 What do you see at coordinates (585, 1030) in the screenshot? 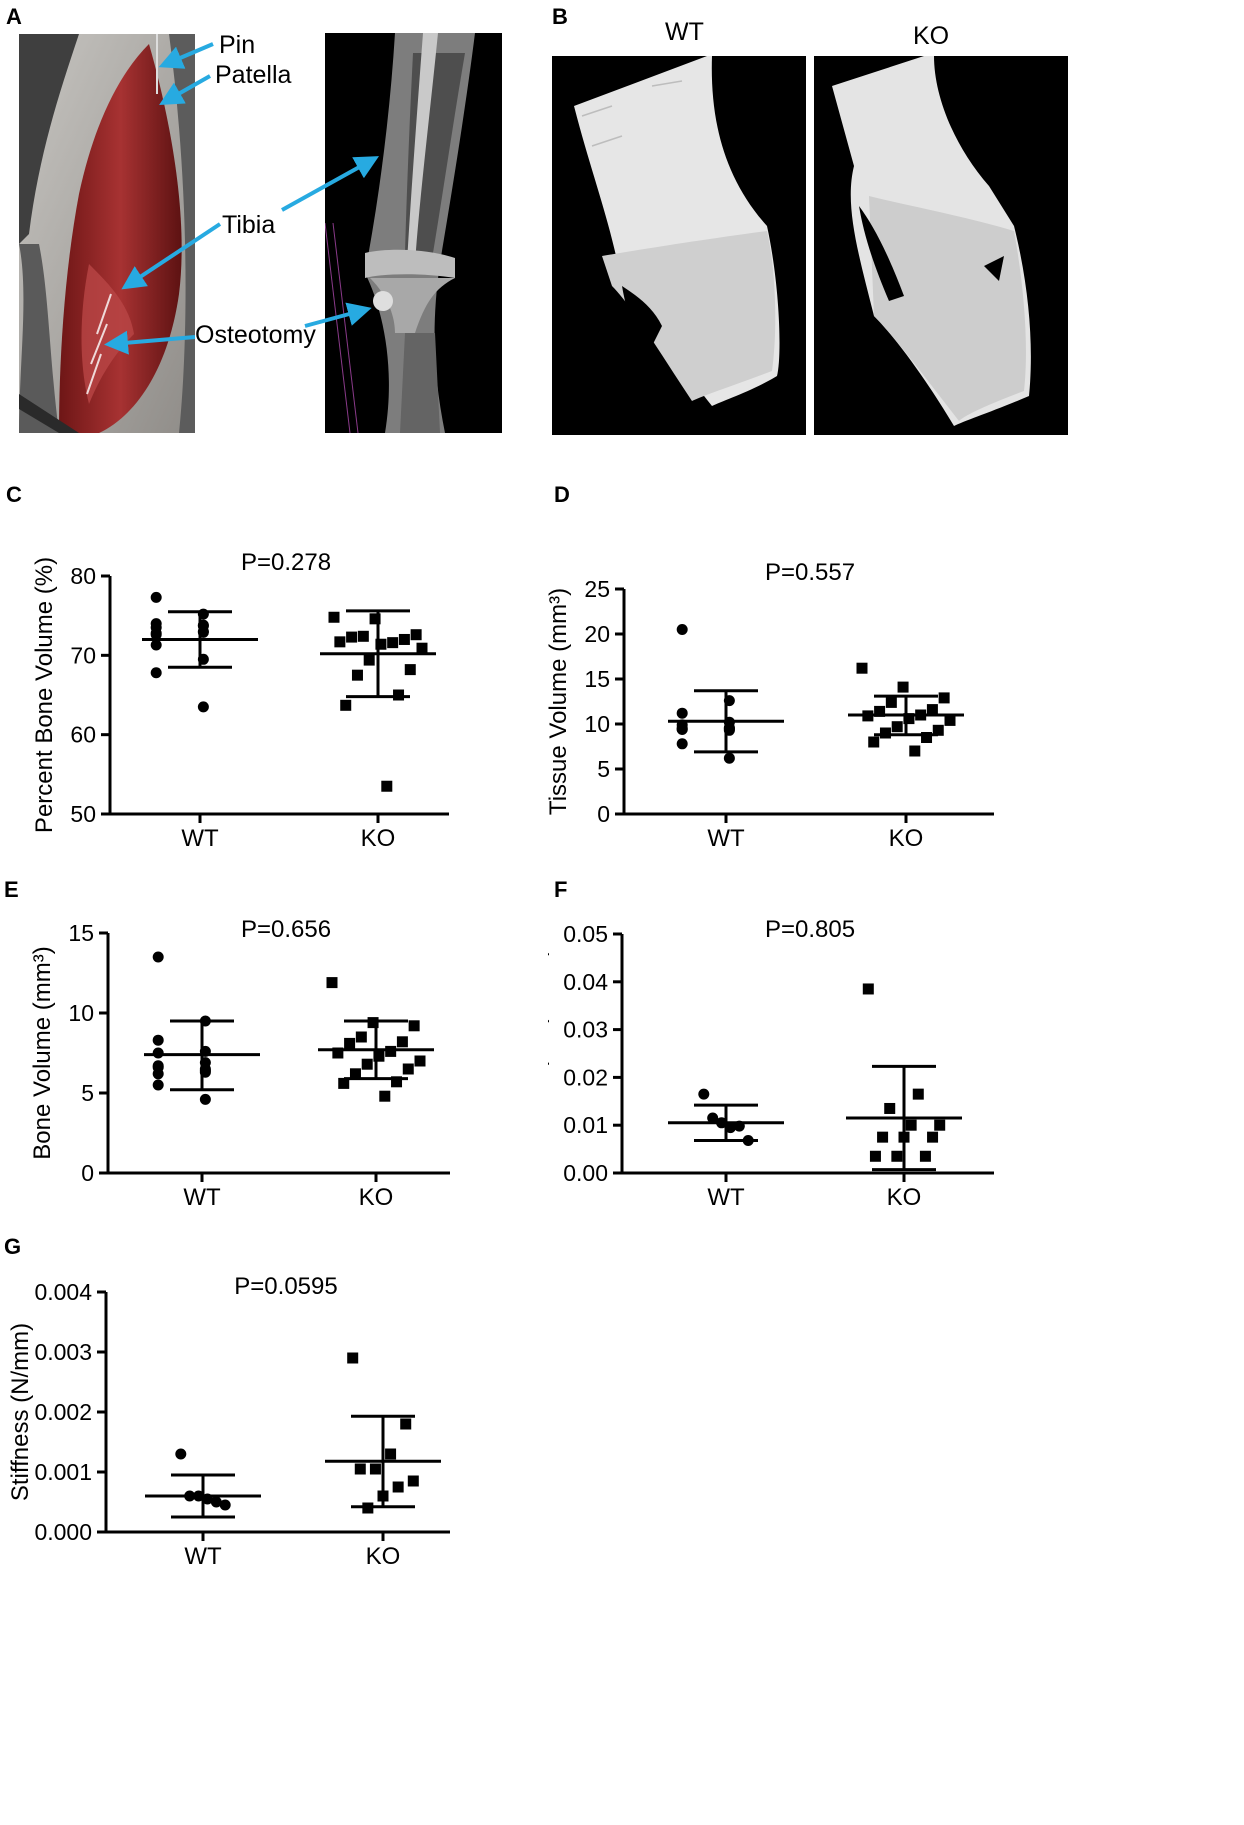
I see `y-tick-label: 0.03` at bounding box center [585, 1030].